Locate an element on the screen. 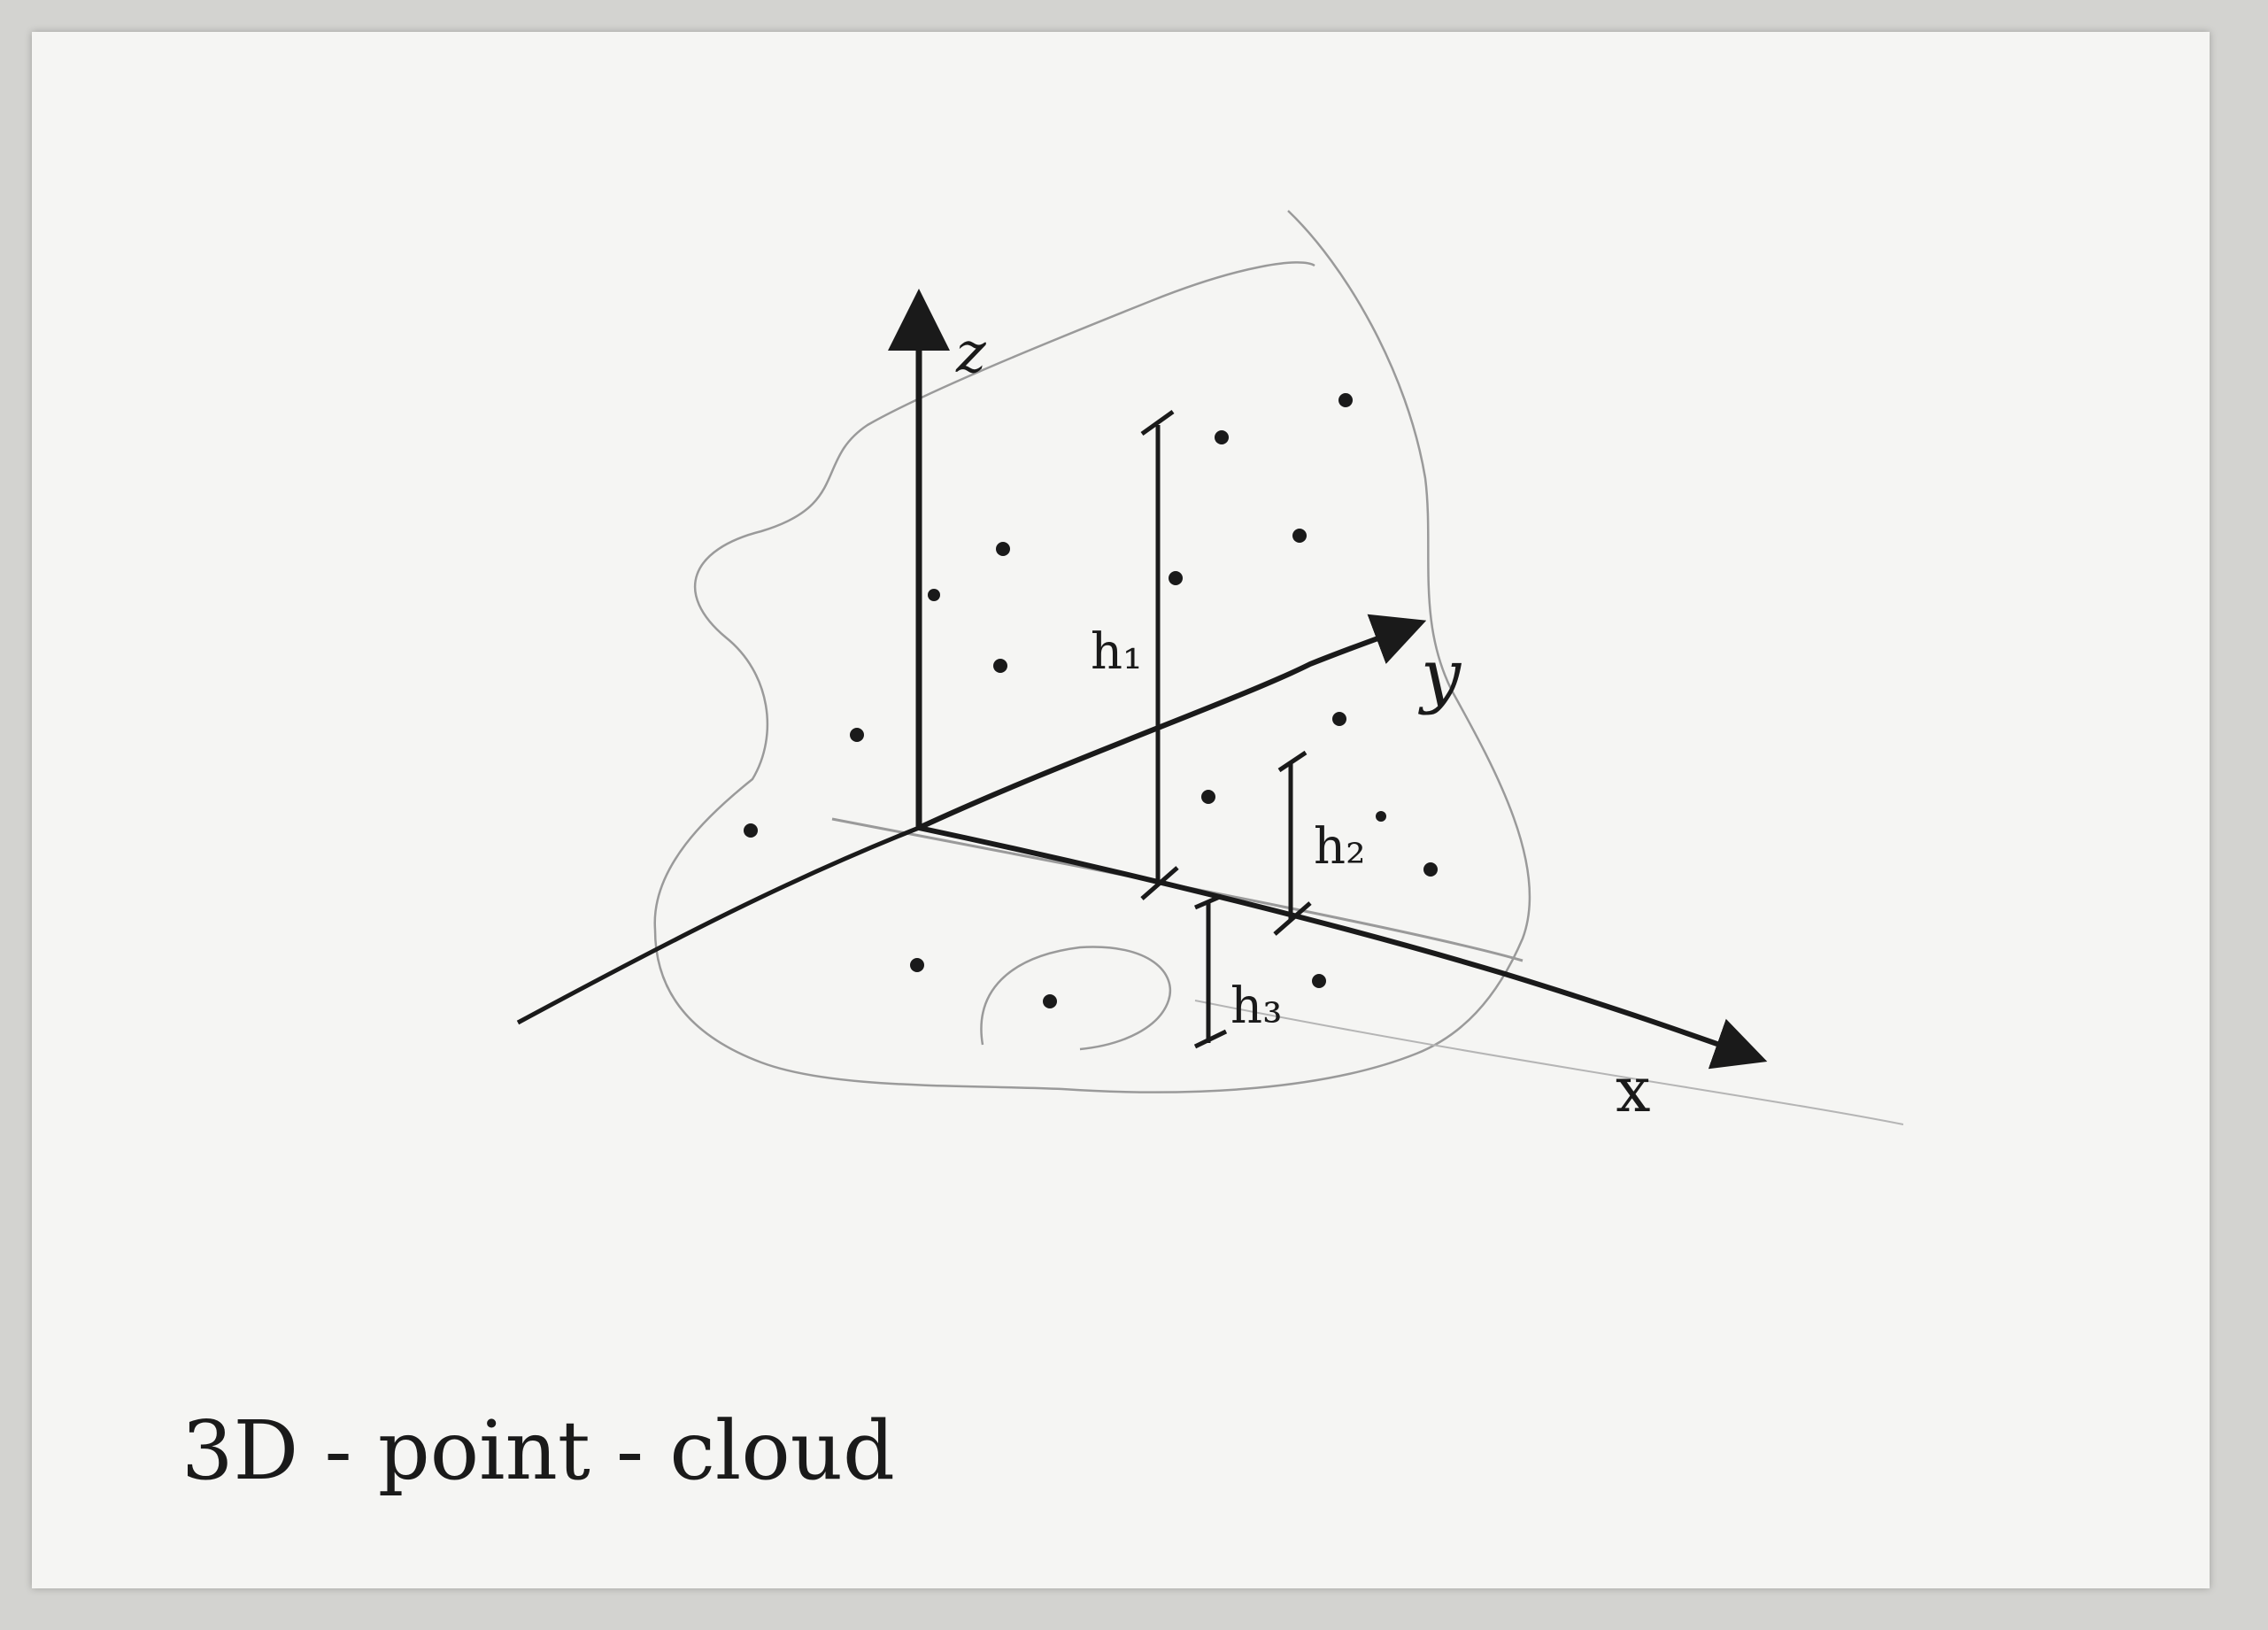 Image resolution: width=2268 pixels, height=1630 pixels. x-axis is located at coordinates (1343, 947).